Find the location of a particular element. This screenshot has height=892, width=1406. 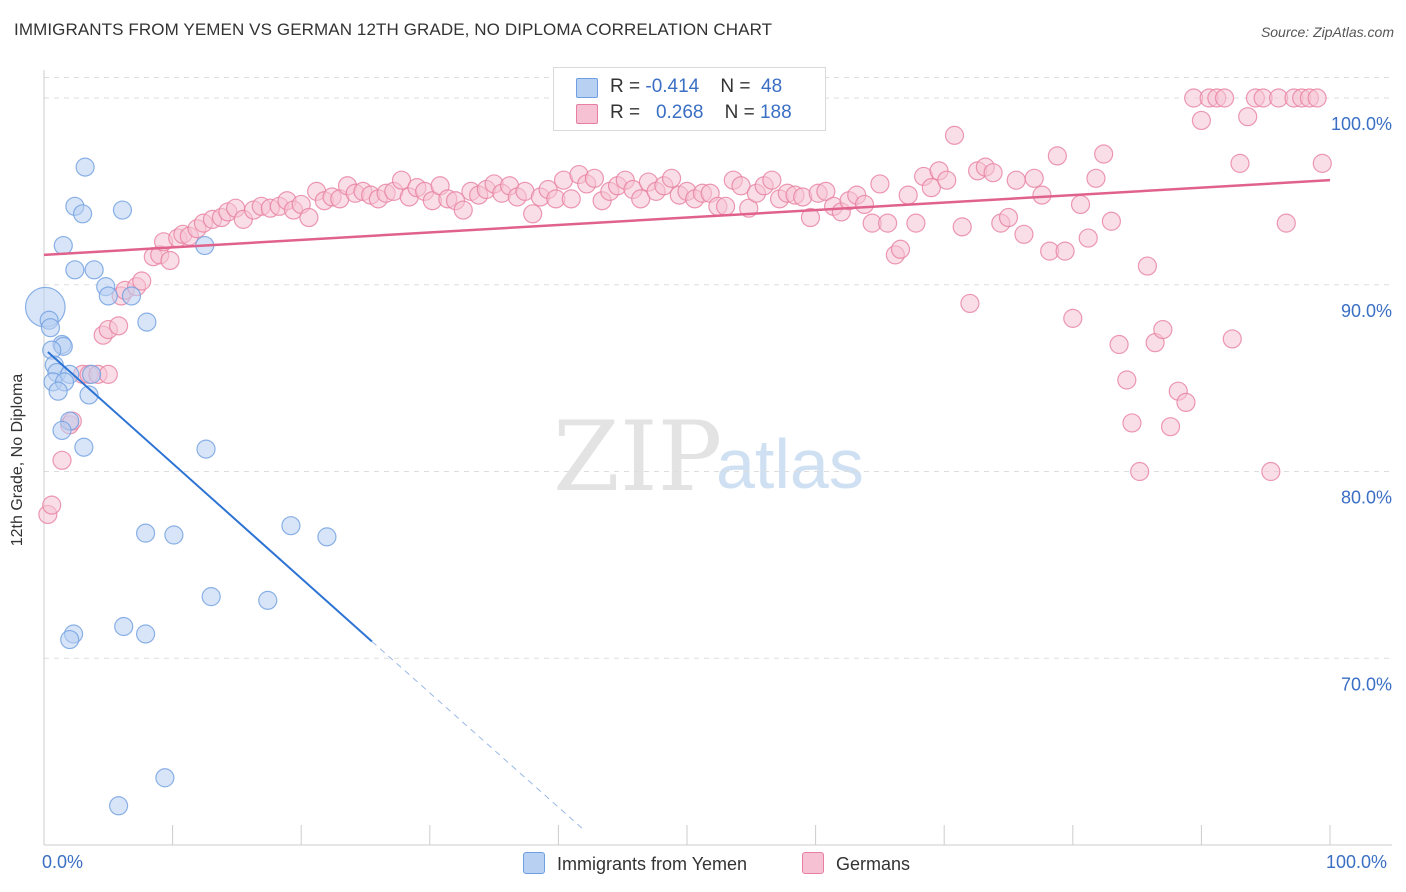

y-tick-label: 70.0% is located at coordinates (1366, 684).